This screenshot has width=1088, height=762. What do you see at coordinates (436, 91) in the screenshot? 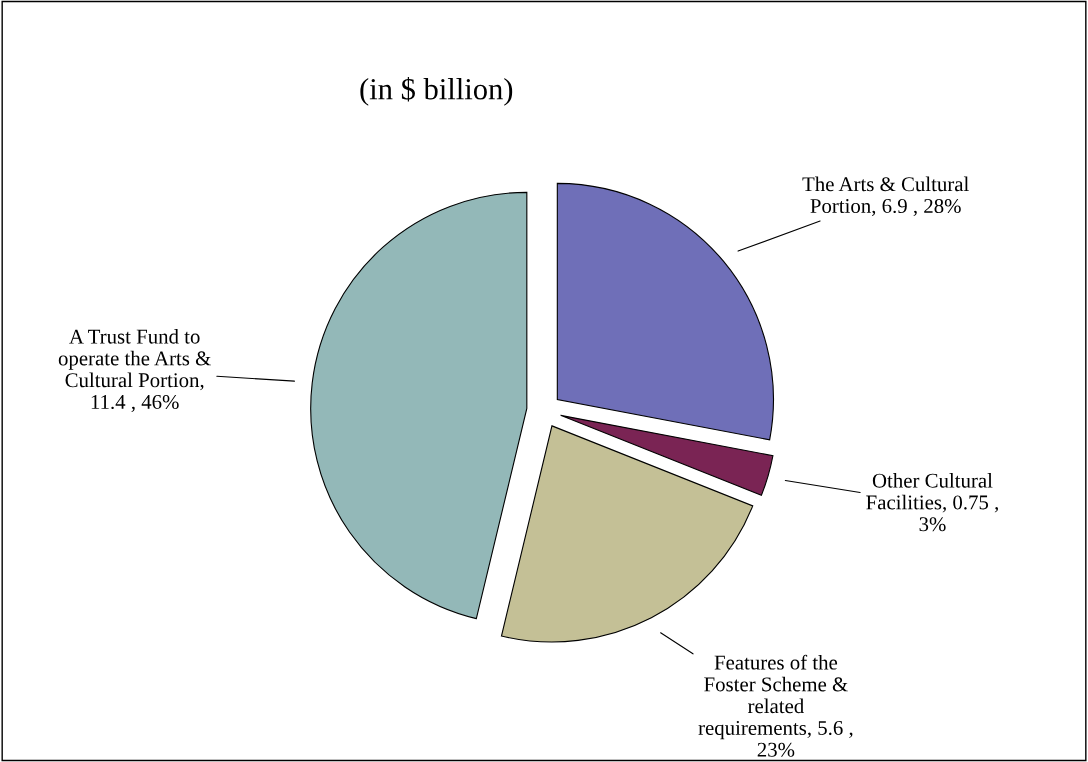
I see `chart-title: (in $ billion)` at bounding box center [436, 91].